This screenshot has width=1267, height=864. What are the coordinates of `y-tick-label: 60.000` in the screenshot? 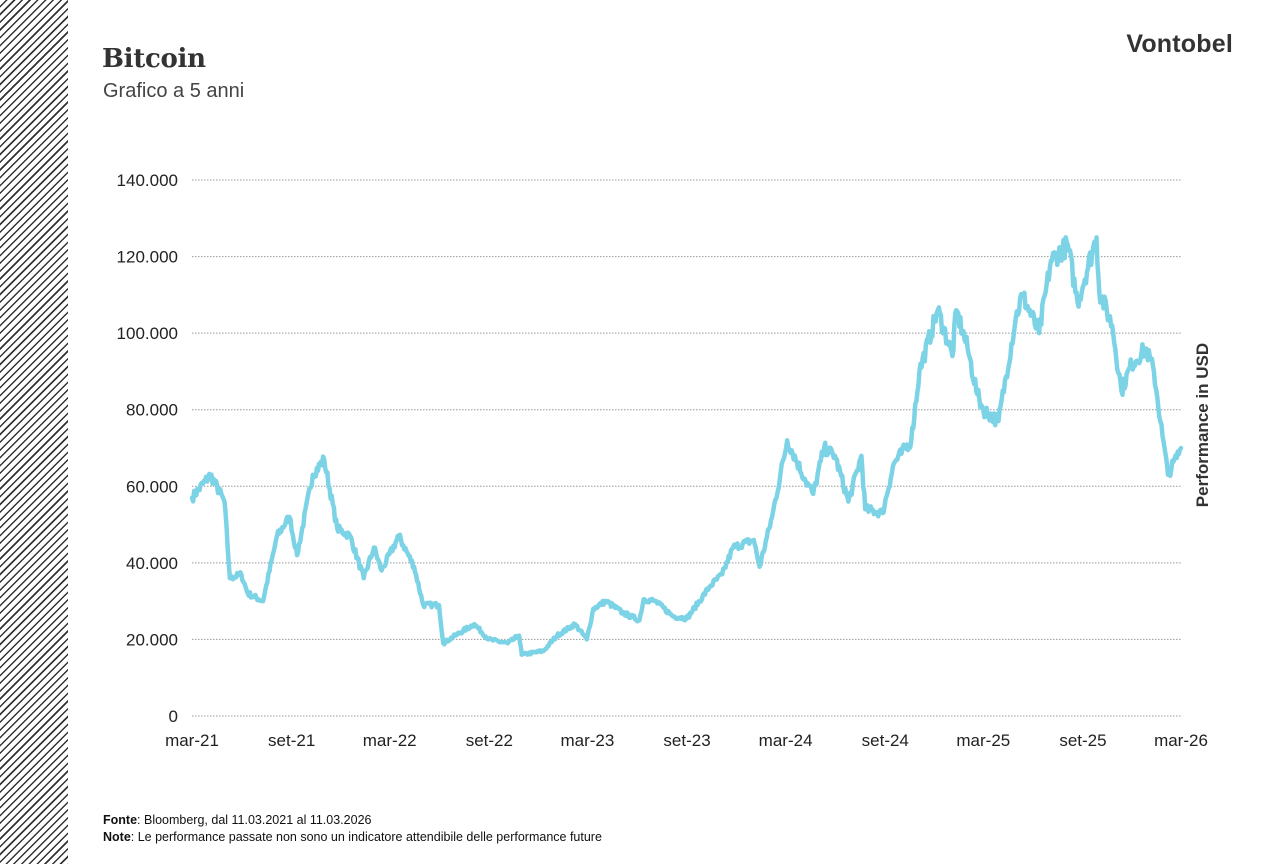 It's located at (152, 486).